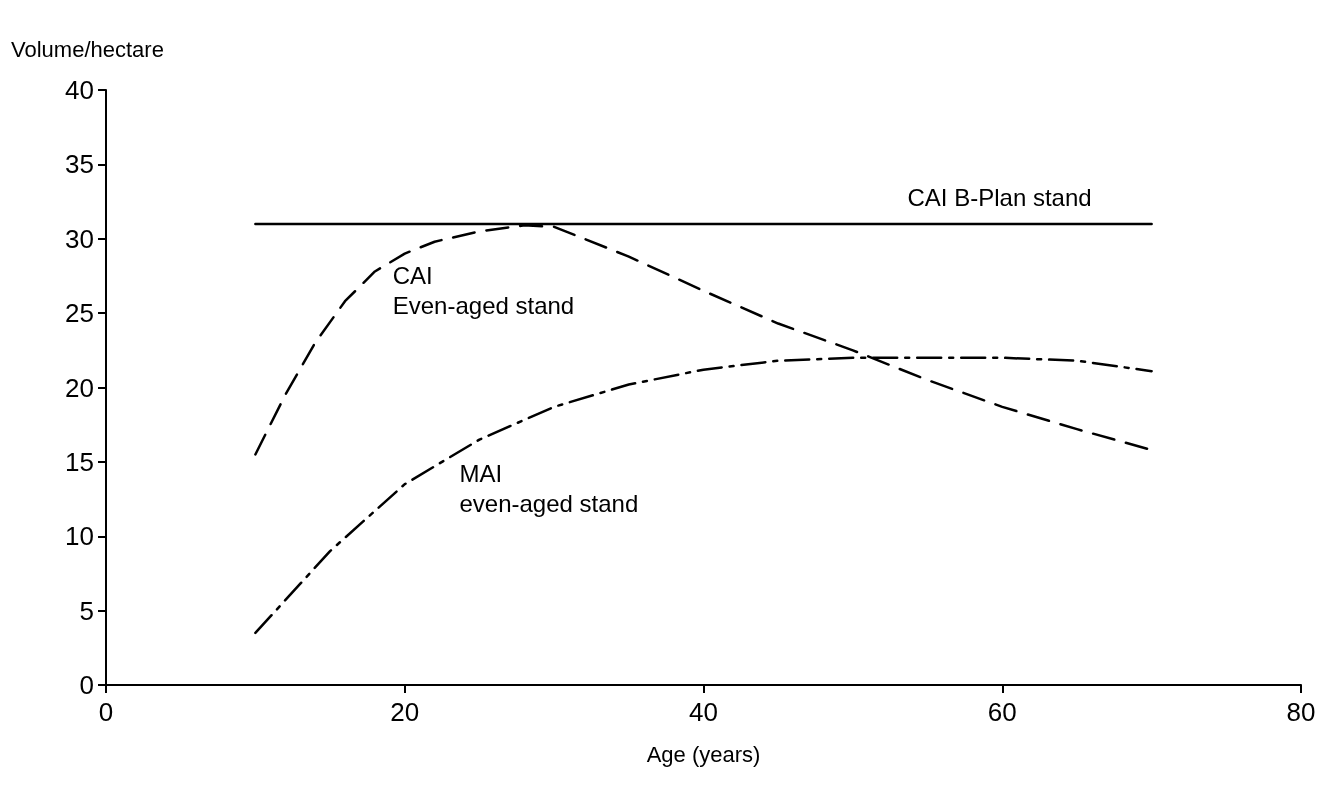 This screenshot has width=1337, height=806. What do you see at coordinates (79, 461) in the screenshot?
I see `y-tick-label: 15` at bounding box center [79, 461].